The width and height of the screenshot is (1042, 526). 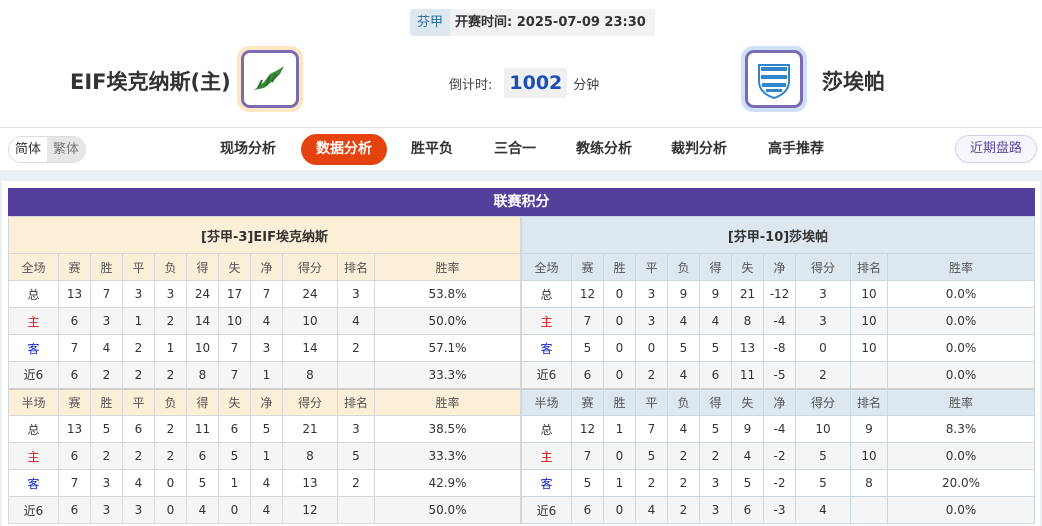 What do you see at coordinates (823, 429) in the screenshot?
I see `cell: 10` at bounding box center [823, 429].